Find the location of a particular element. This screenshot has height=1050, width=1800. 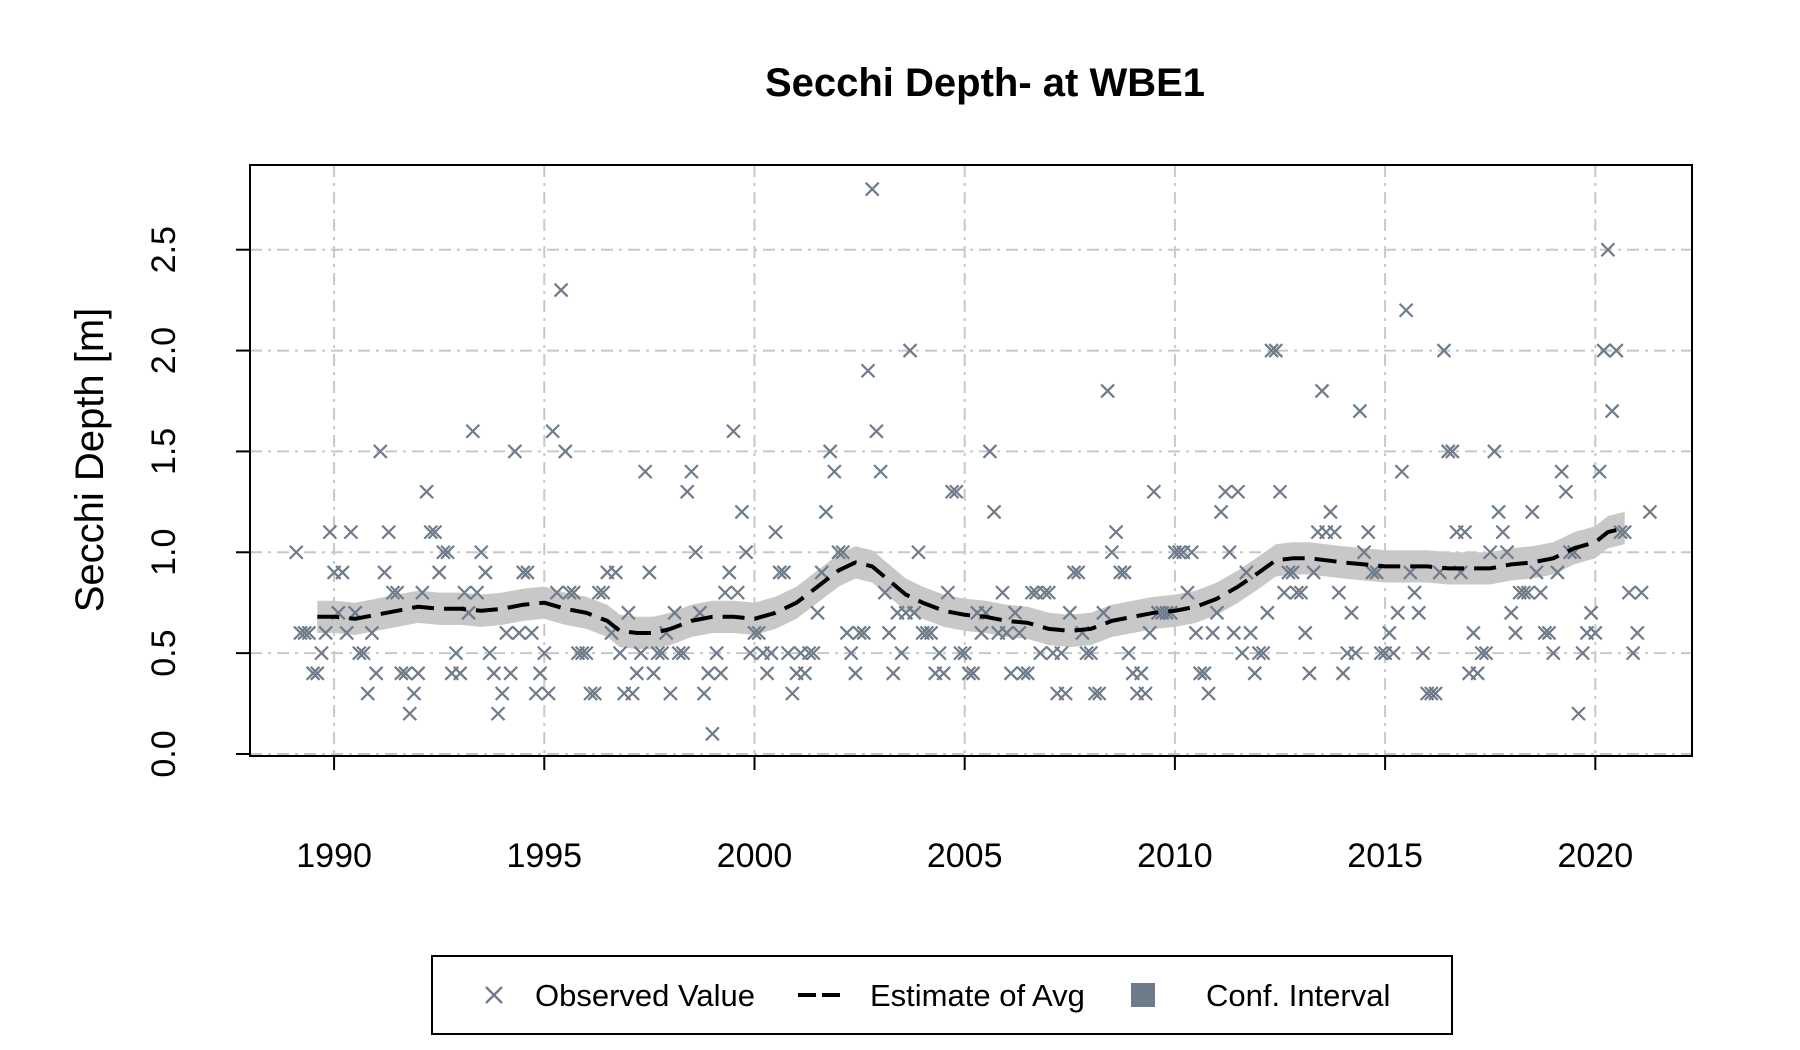

x-tick-label: 2010 is located at coordinates (1175, 856).